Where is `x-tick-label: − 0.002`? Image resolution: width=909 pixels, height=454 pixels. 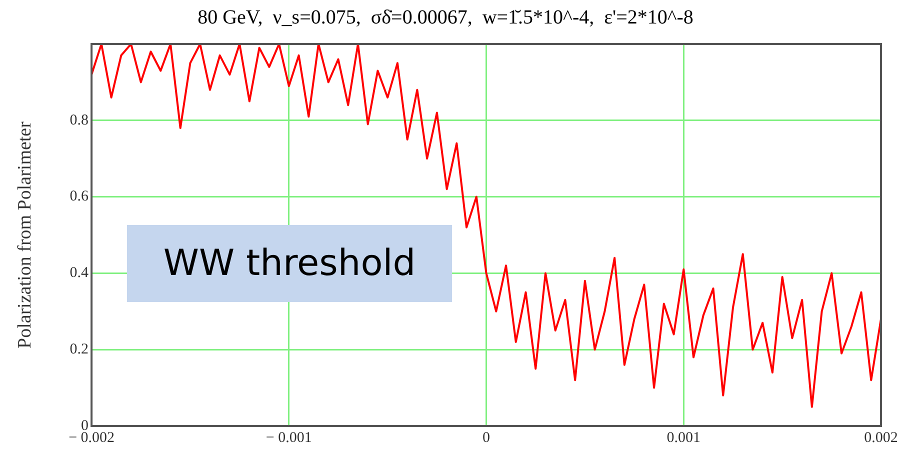
x-tick-label: − 0.002 is located at coordinates (91, 438).